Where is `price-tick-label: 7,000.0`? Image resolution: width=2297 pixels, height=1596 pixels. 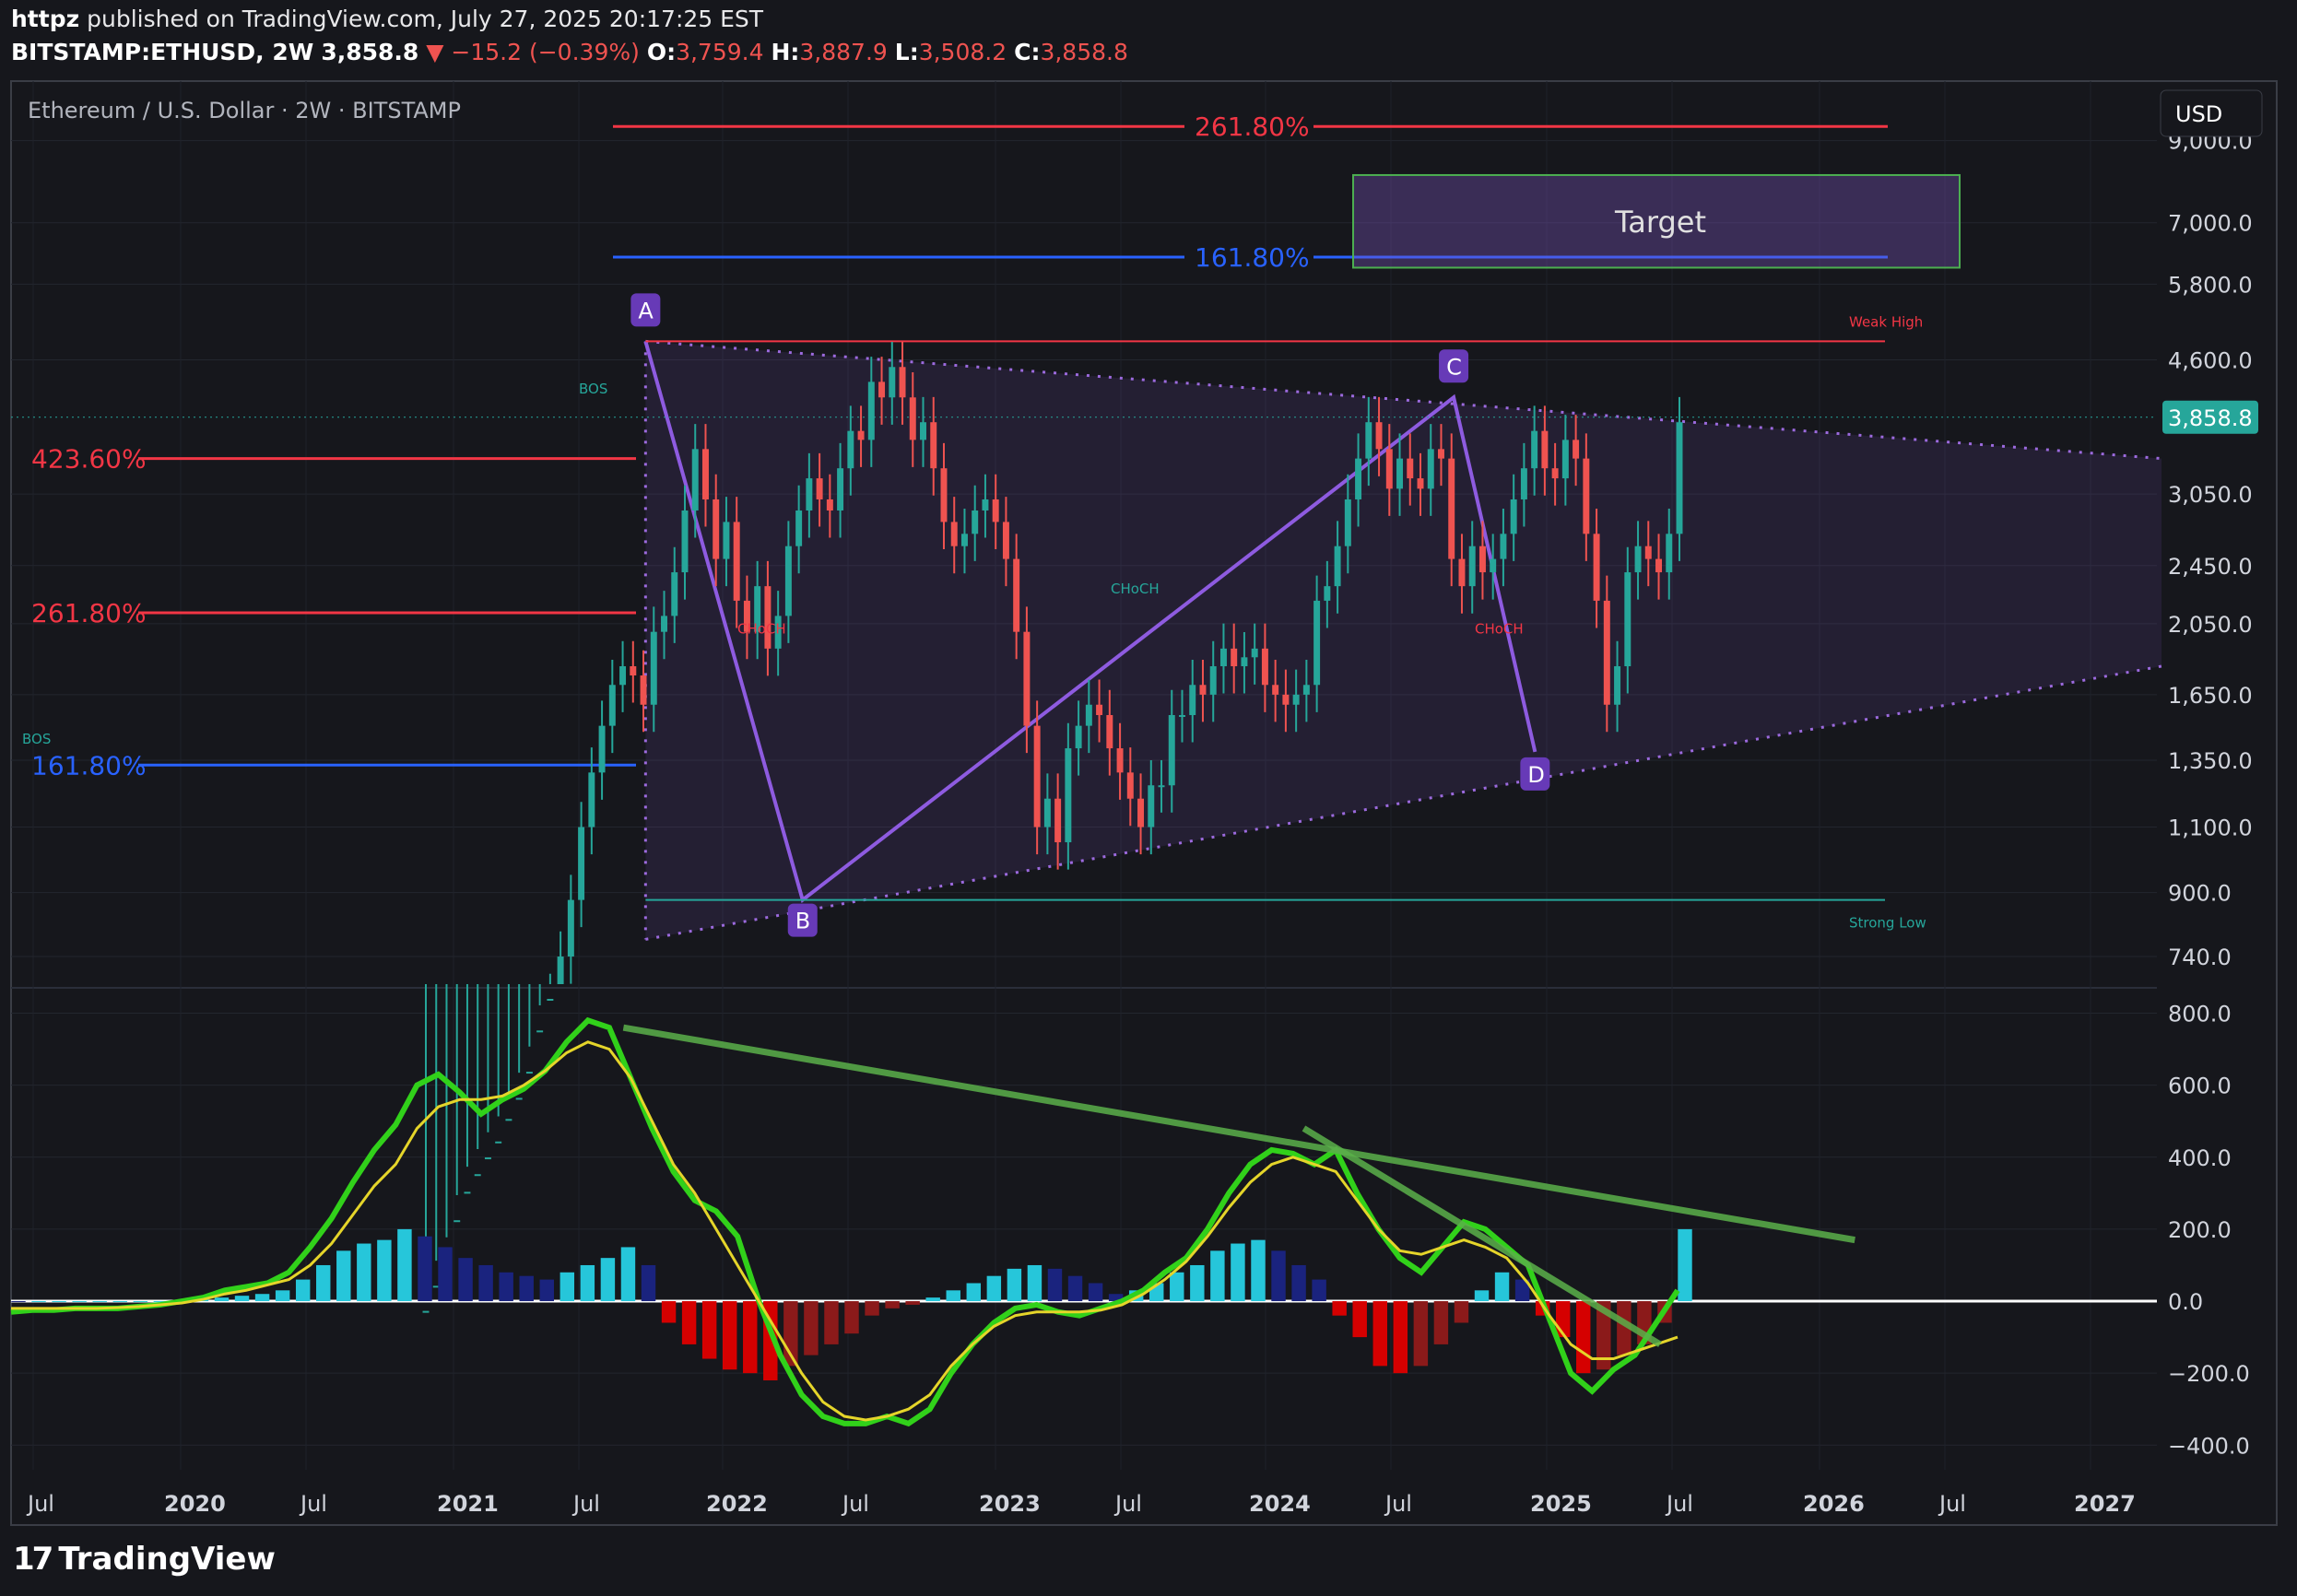
price-tick-label: 7,000.0 is located at coordinates (2210, 224).